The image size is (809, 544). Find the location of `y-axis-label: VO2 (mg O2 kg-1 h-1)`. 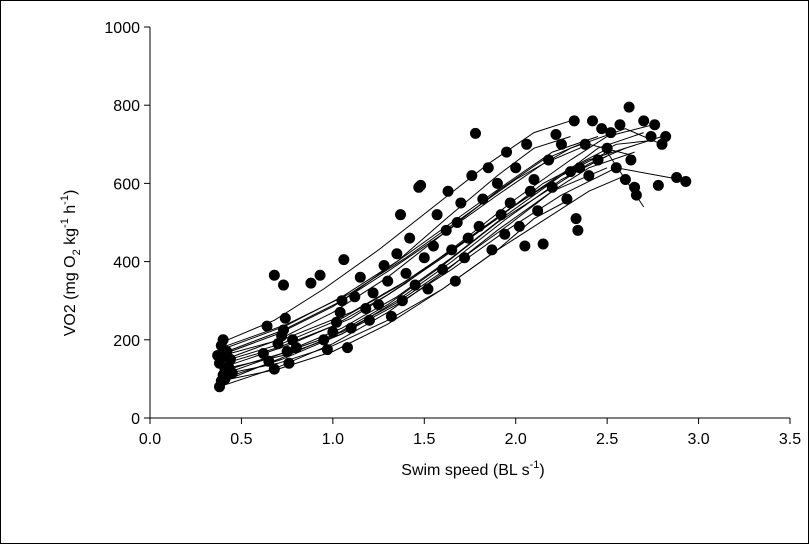

y-axis-label: VO2 (mg O2 kg-1 h-1) is located at coordinates (71, 263).